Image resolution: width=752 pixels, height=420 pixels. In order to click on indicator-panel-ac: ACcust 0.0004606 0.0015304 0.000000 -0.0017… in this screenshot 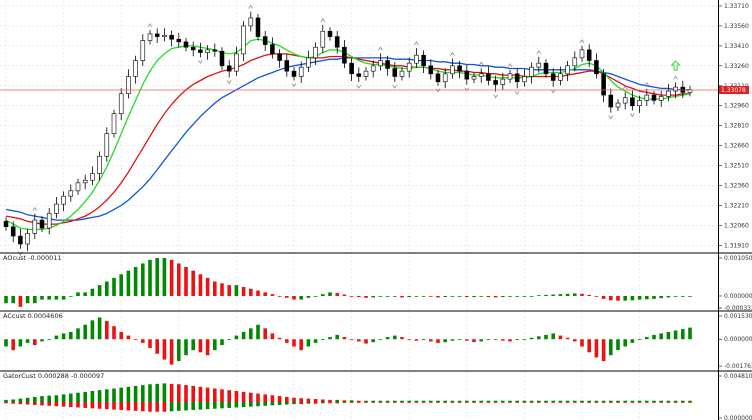, I will do `click(376, 340)`.